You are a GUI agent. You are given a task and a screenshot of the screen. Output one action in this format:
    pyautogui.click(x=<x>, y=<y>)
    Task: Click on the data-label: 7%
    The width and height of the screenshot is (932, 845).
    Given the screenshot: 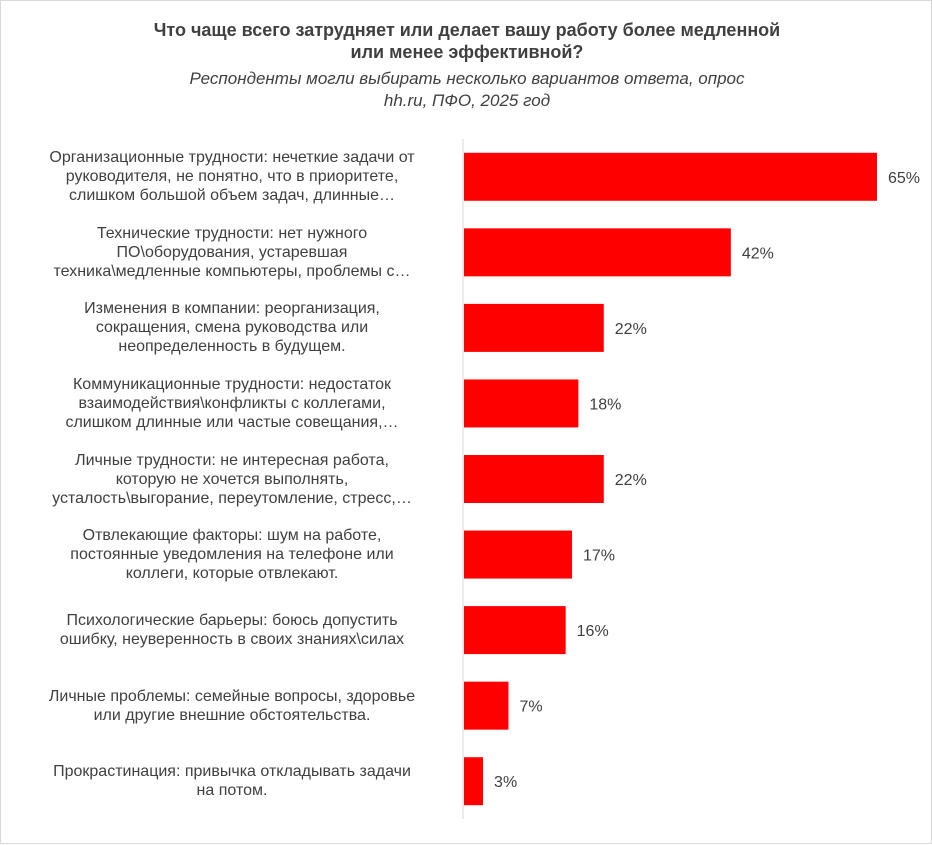 What is the action you would take?
    pyautogui.click(x=530, y=707)
    